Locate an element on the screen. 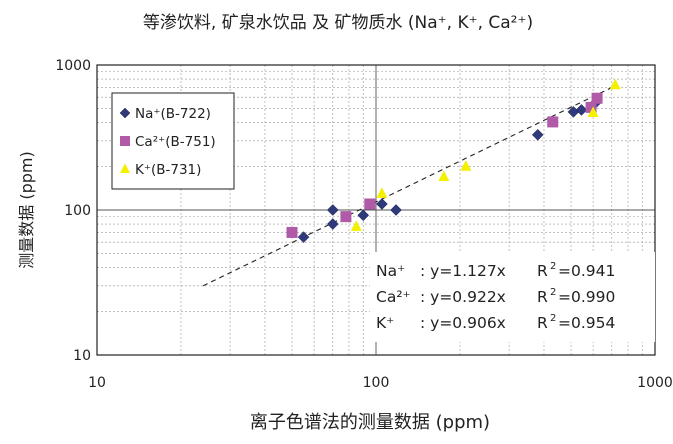  chart-title: 等渗饮料, 矿泉水饮品 及 矿物质水 (Na⁺, K⁺, Ca²⁺) is located at coordinates (338, 23).